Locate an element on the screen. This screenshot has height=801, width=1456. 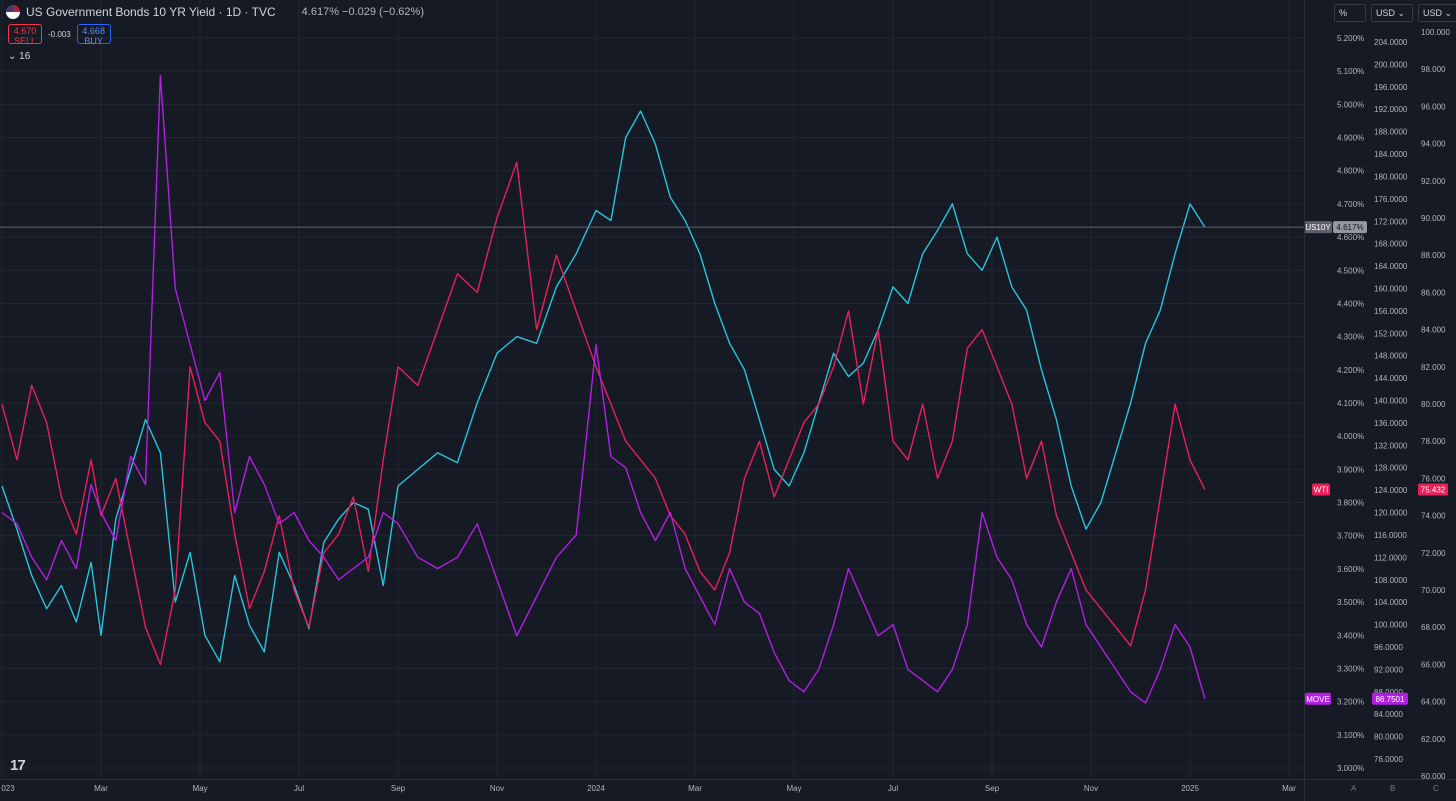
move-axis-tick: 144.0000 is located at coordinates (1391, 378).